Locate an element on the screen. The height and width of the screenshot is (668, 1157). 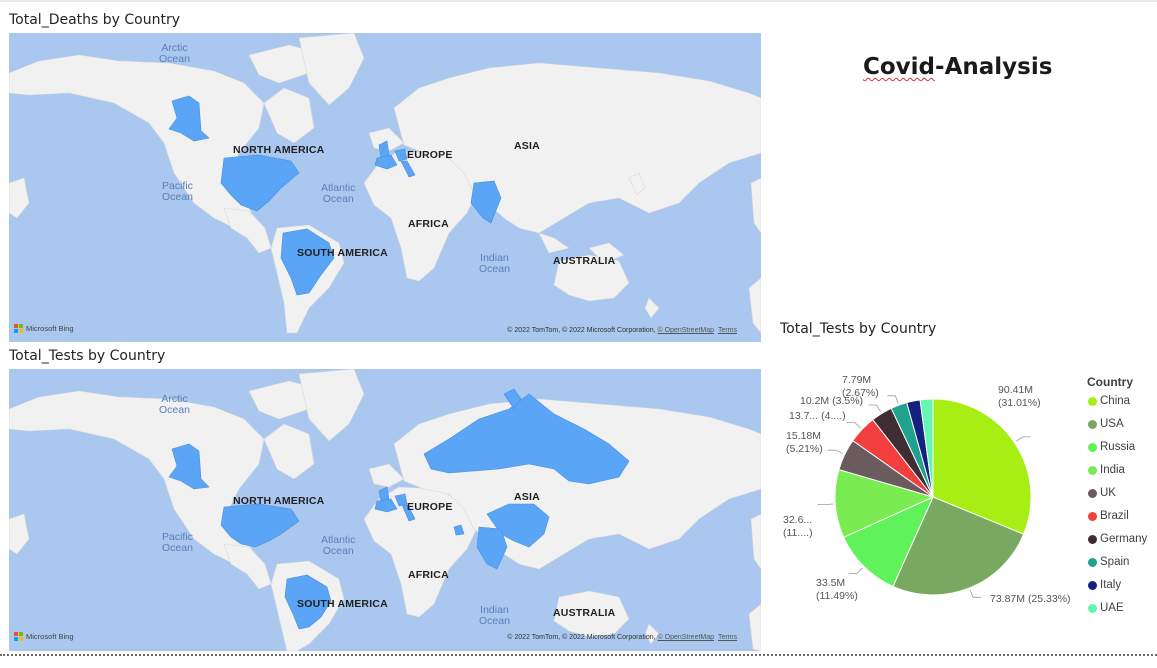
pie-slice-india is located at coordinates (884, 503).